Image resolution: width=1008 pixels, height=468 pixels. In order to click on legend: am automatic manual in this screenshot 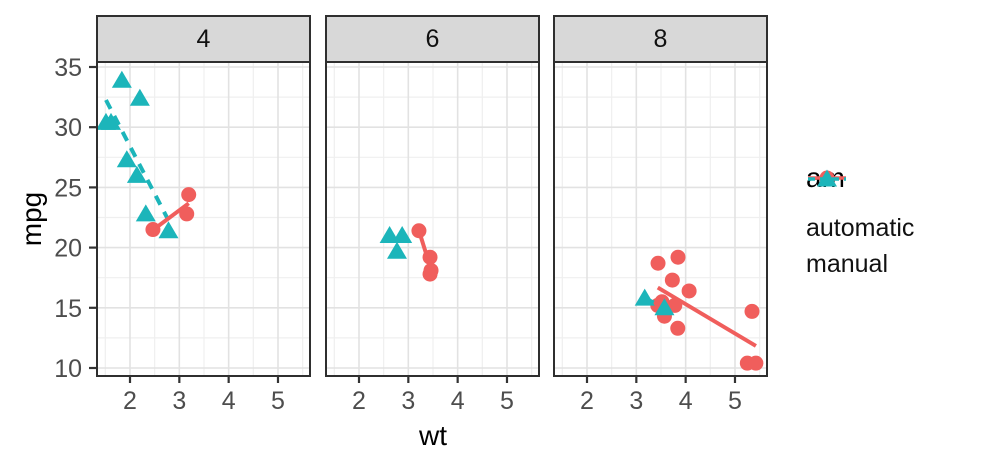, I will do `click(860, 223)`.